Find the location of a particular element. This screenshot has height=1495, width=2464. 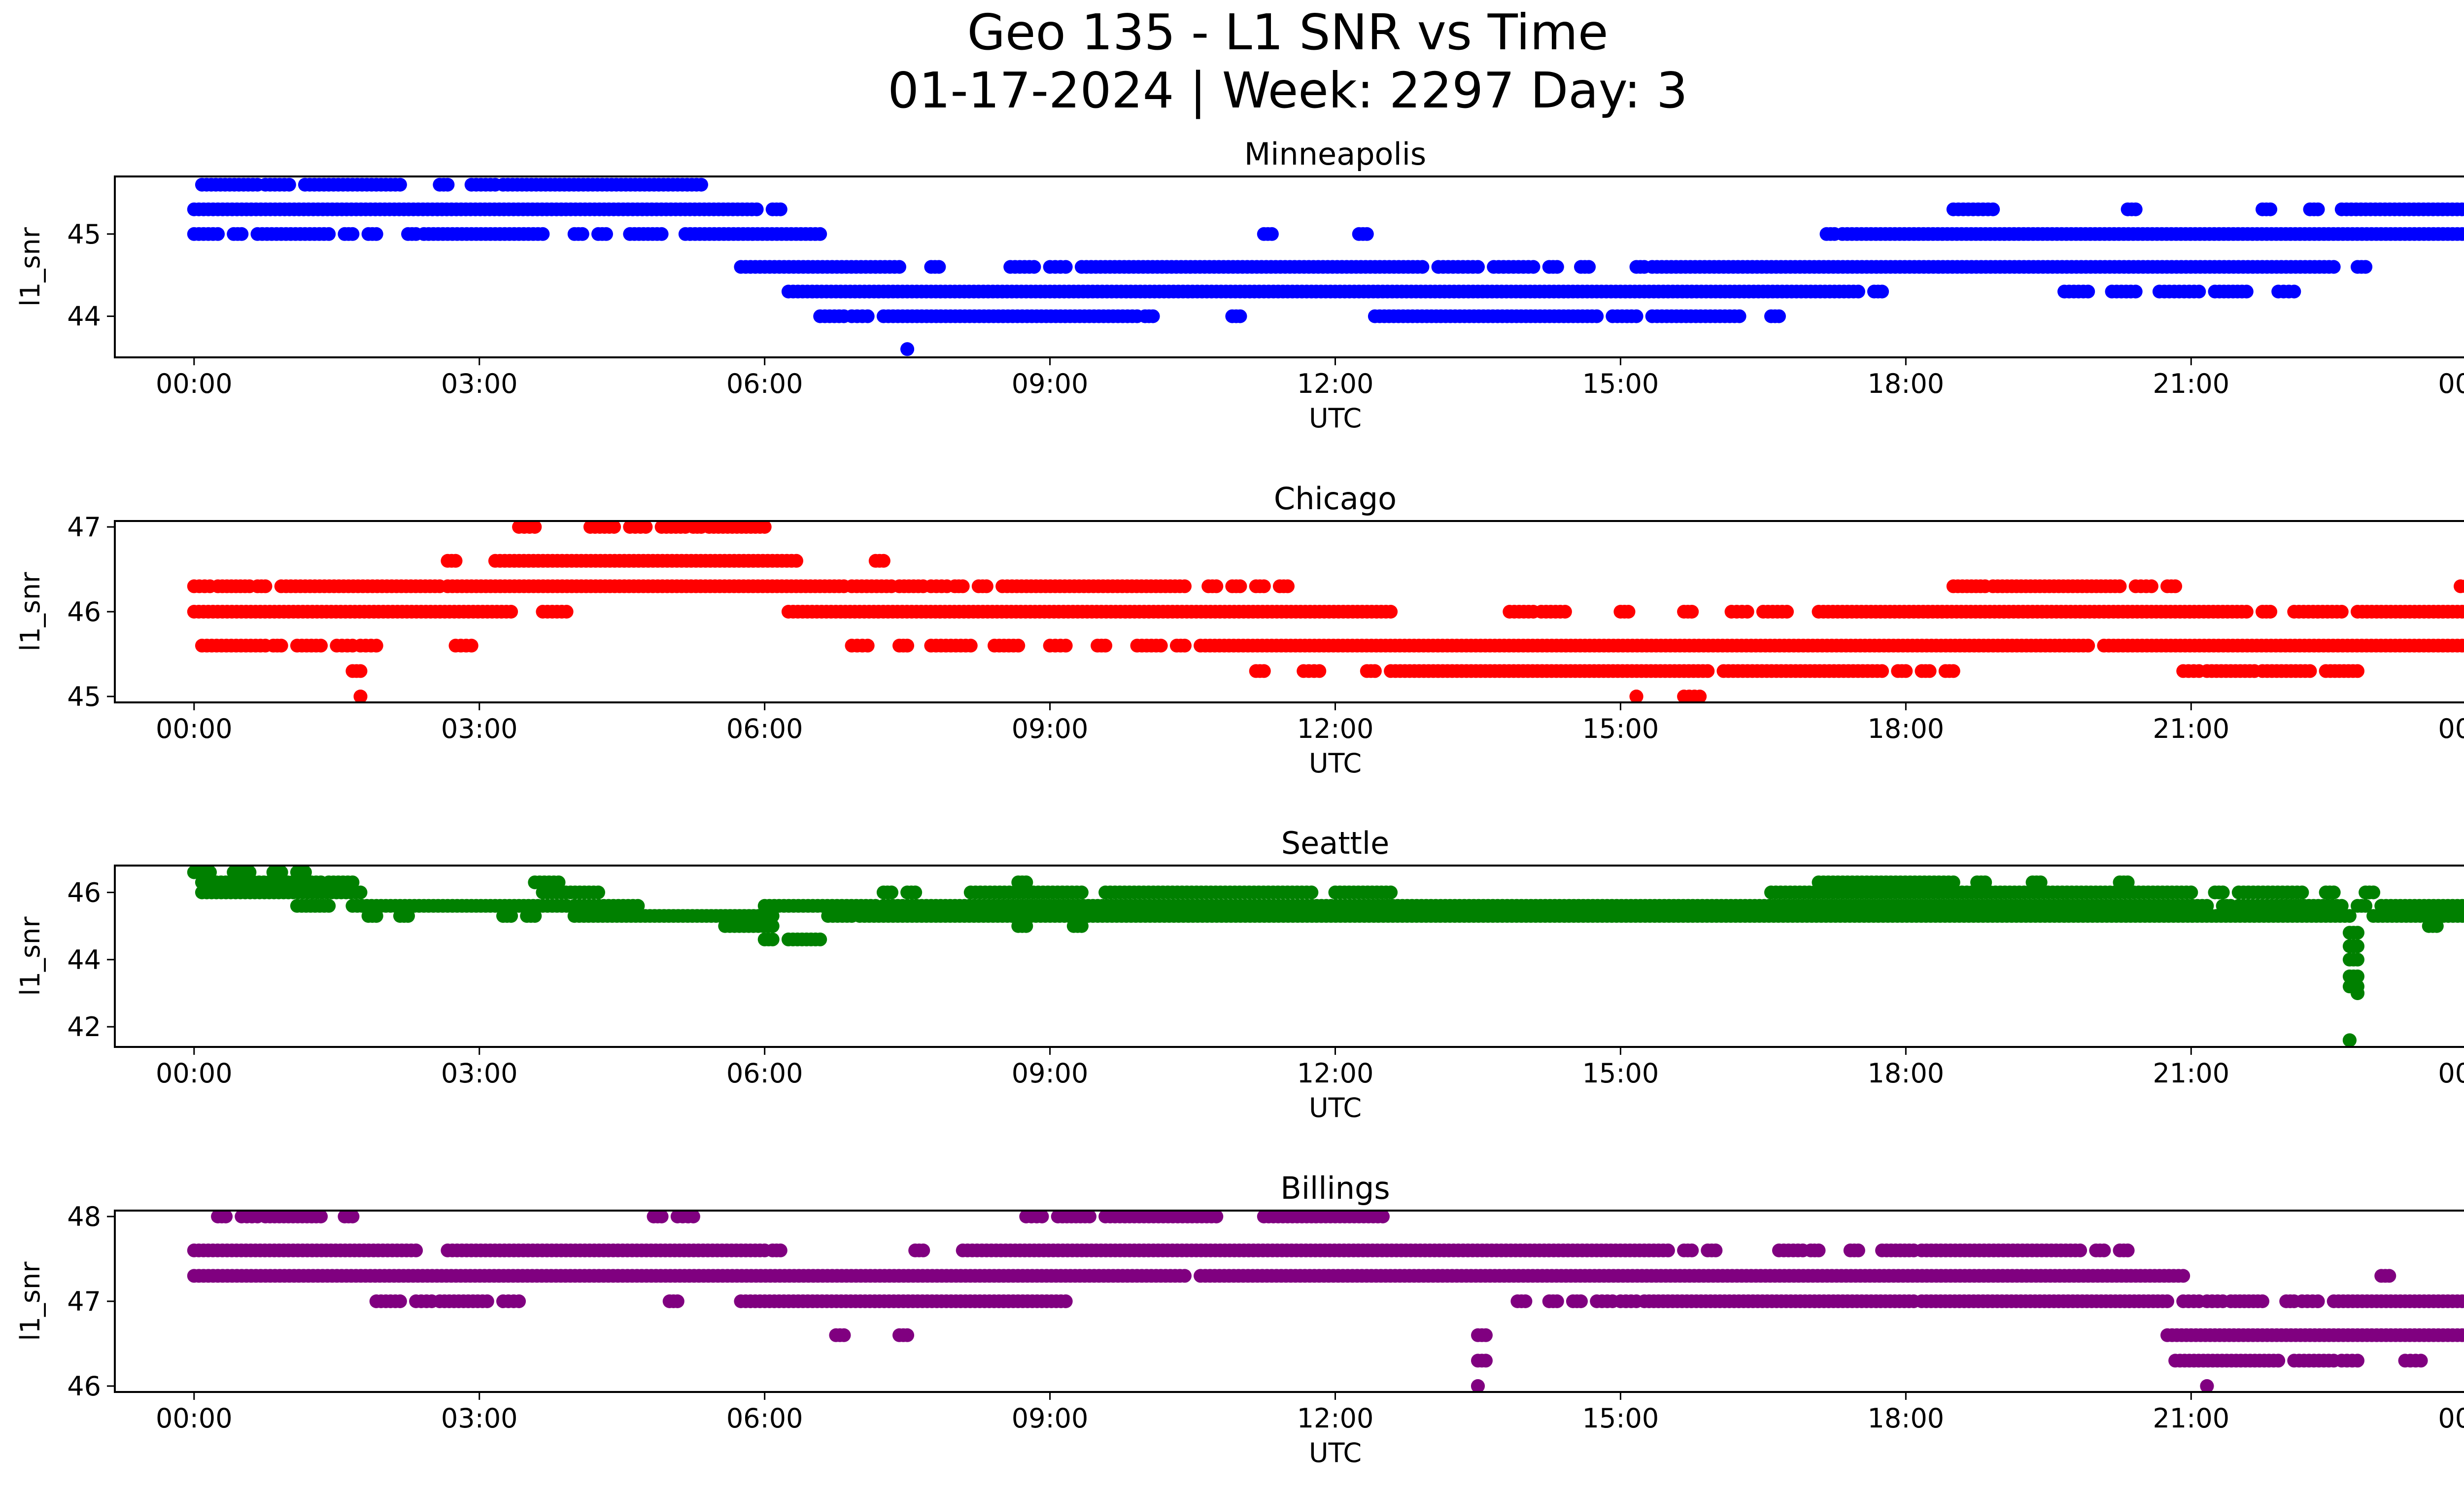

figure-title-line1: Geo 135 - L1 SNR vs Time is located at coordinates (1287, 32).